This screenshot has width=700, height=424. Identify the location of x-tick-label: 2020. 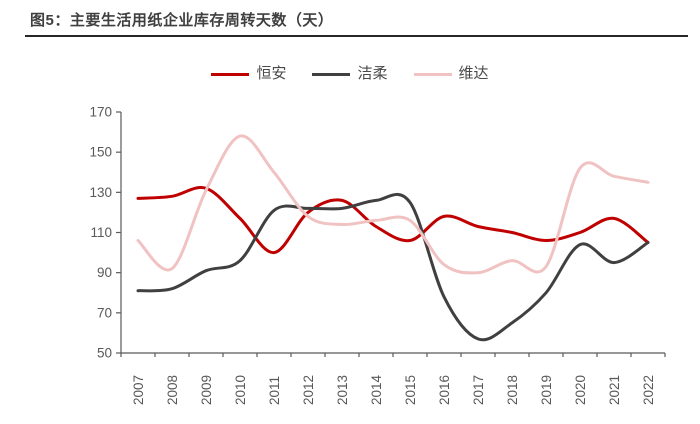
(580, 390).